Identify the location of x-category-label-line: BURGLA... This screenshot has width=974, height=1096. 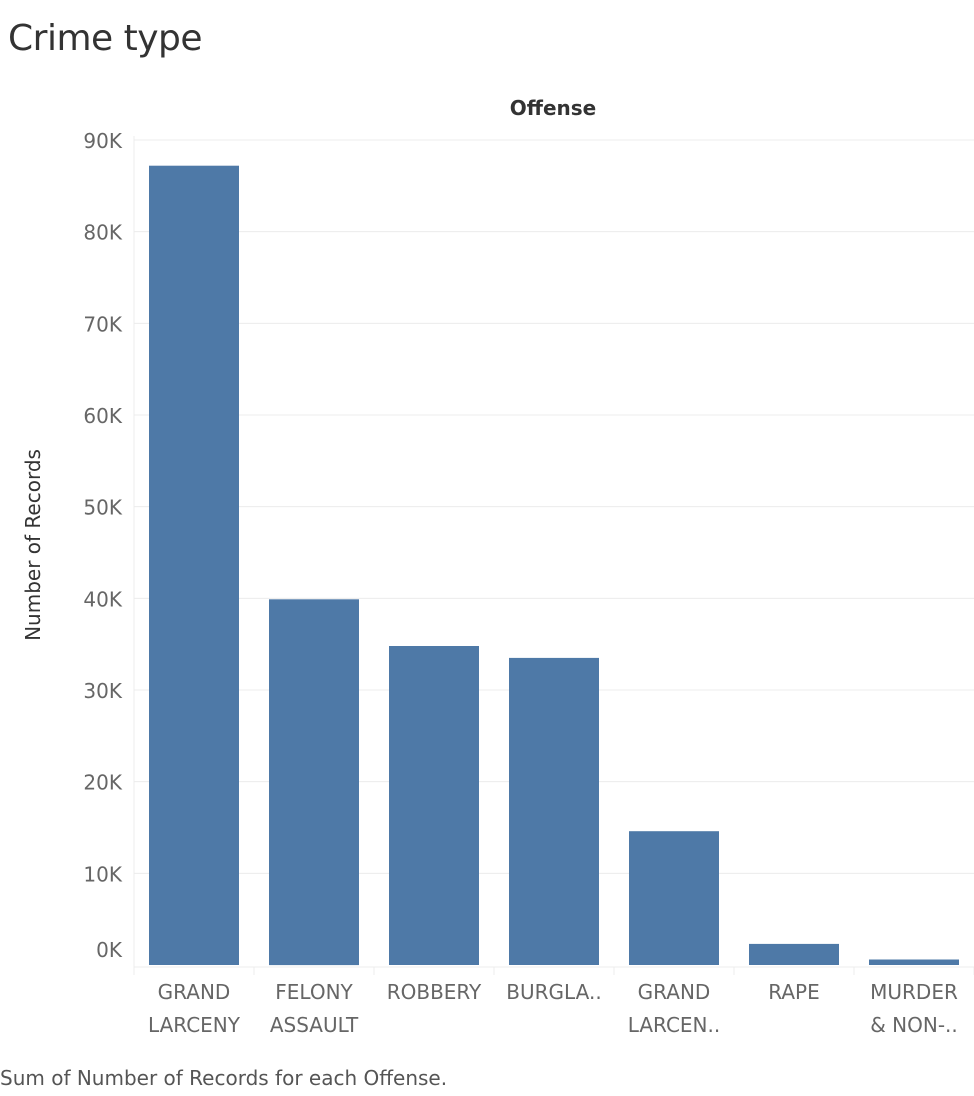
(553, 992).